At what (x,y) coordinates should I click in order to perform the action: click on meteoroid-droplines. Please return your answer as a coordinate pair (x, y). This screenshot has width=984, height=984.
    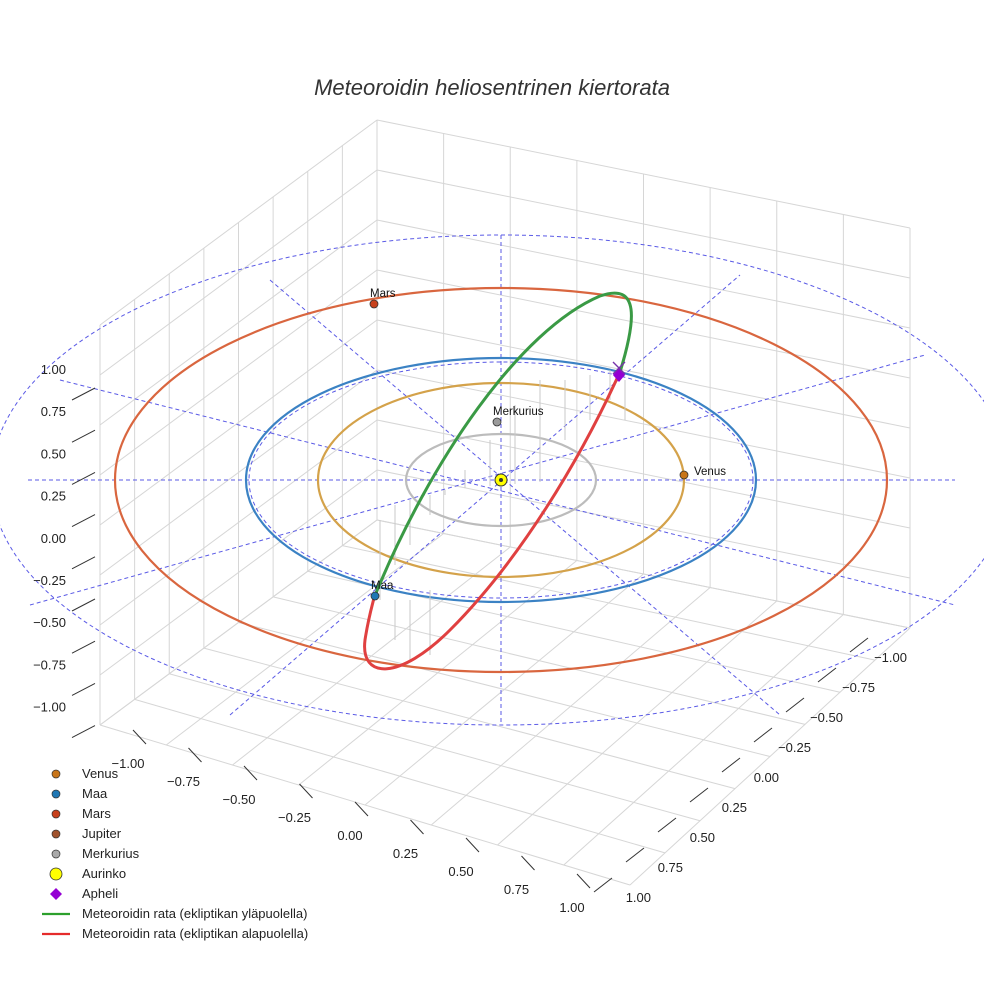
    Looking at the image, I should click on (502, 515).